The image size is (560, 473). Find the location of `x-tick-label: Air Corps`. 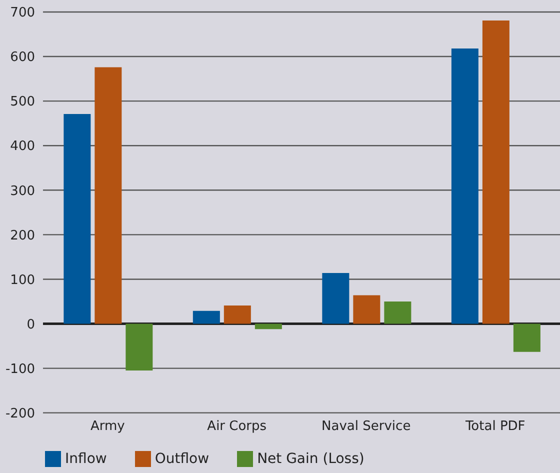

x-tick-label: Air Corps is located at coordinates (237, 426).